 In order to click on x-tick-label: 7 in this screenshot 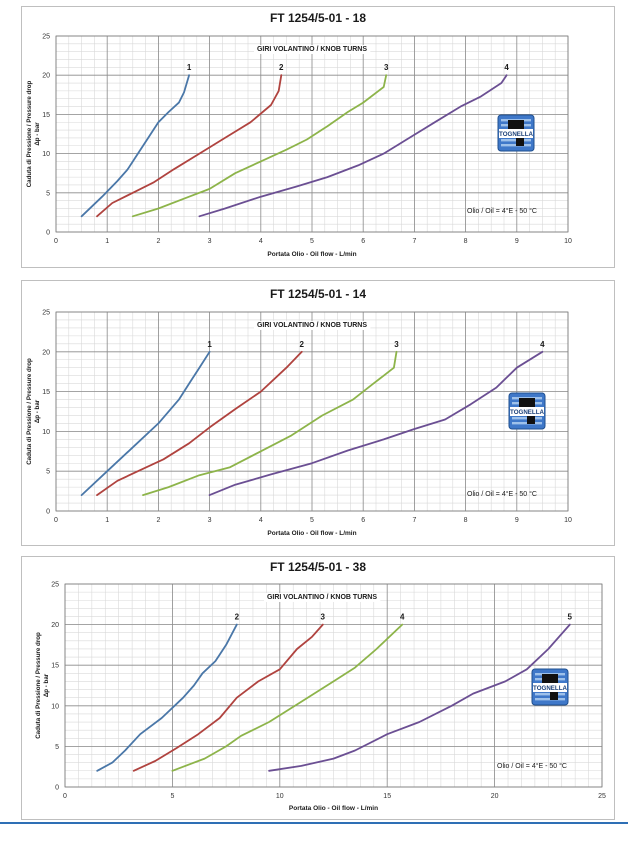, I will do `click(414, 520)`.